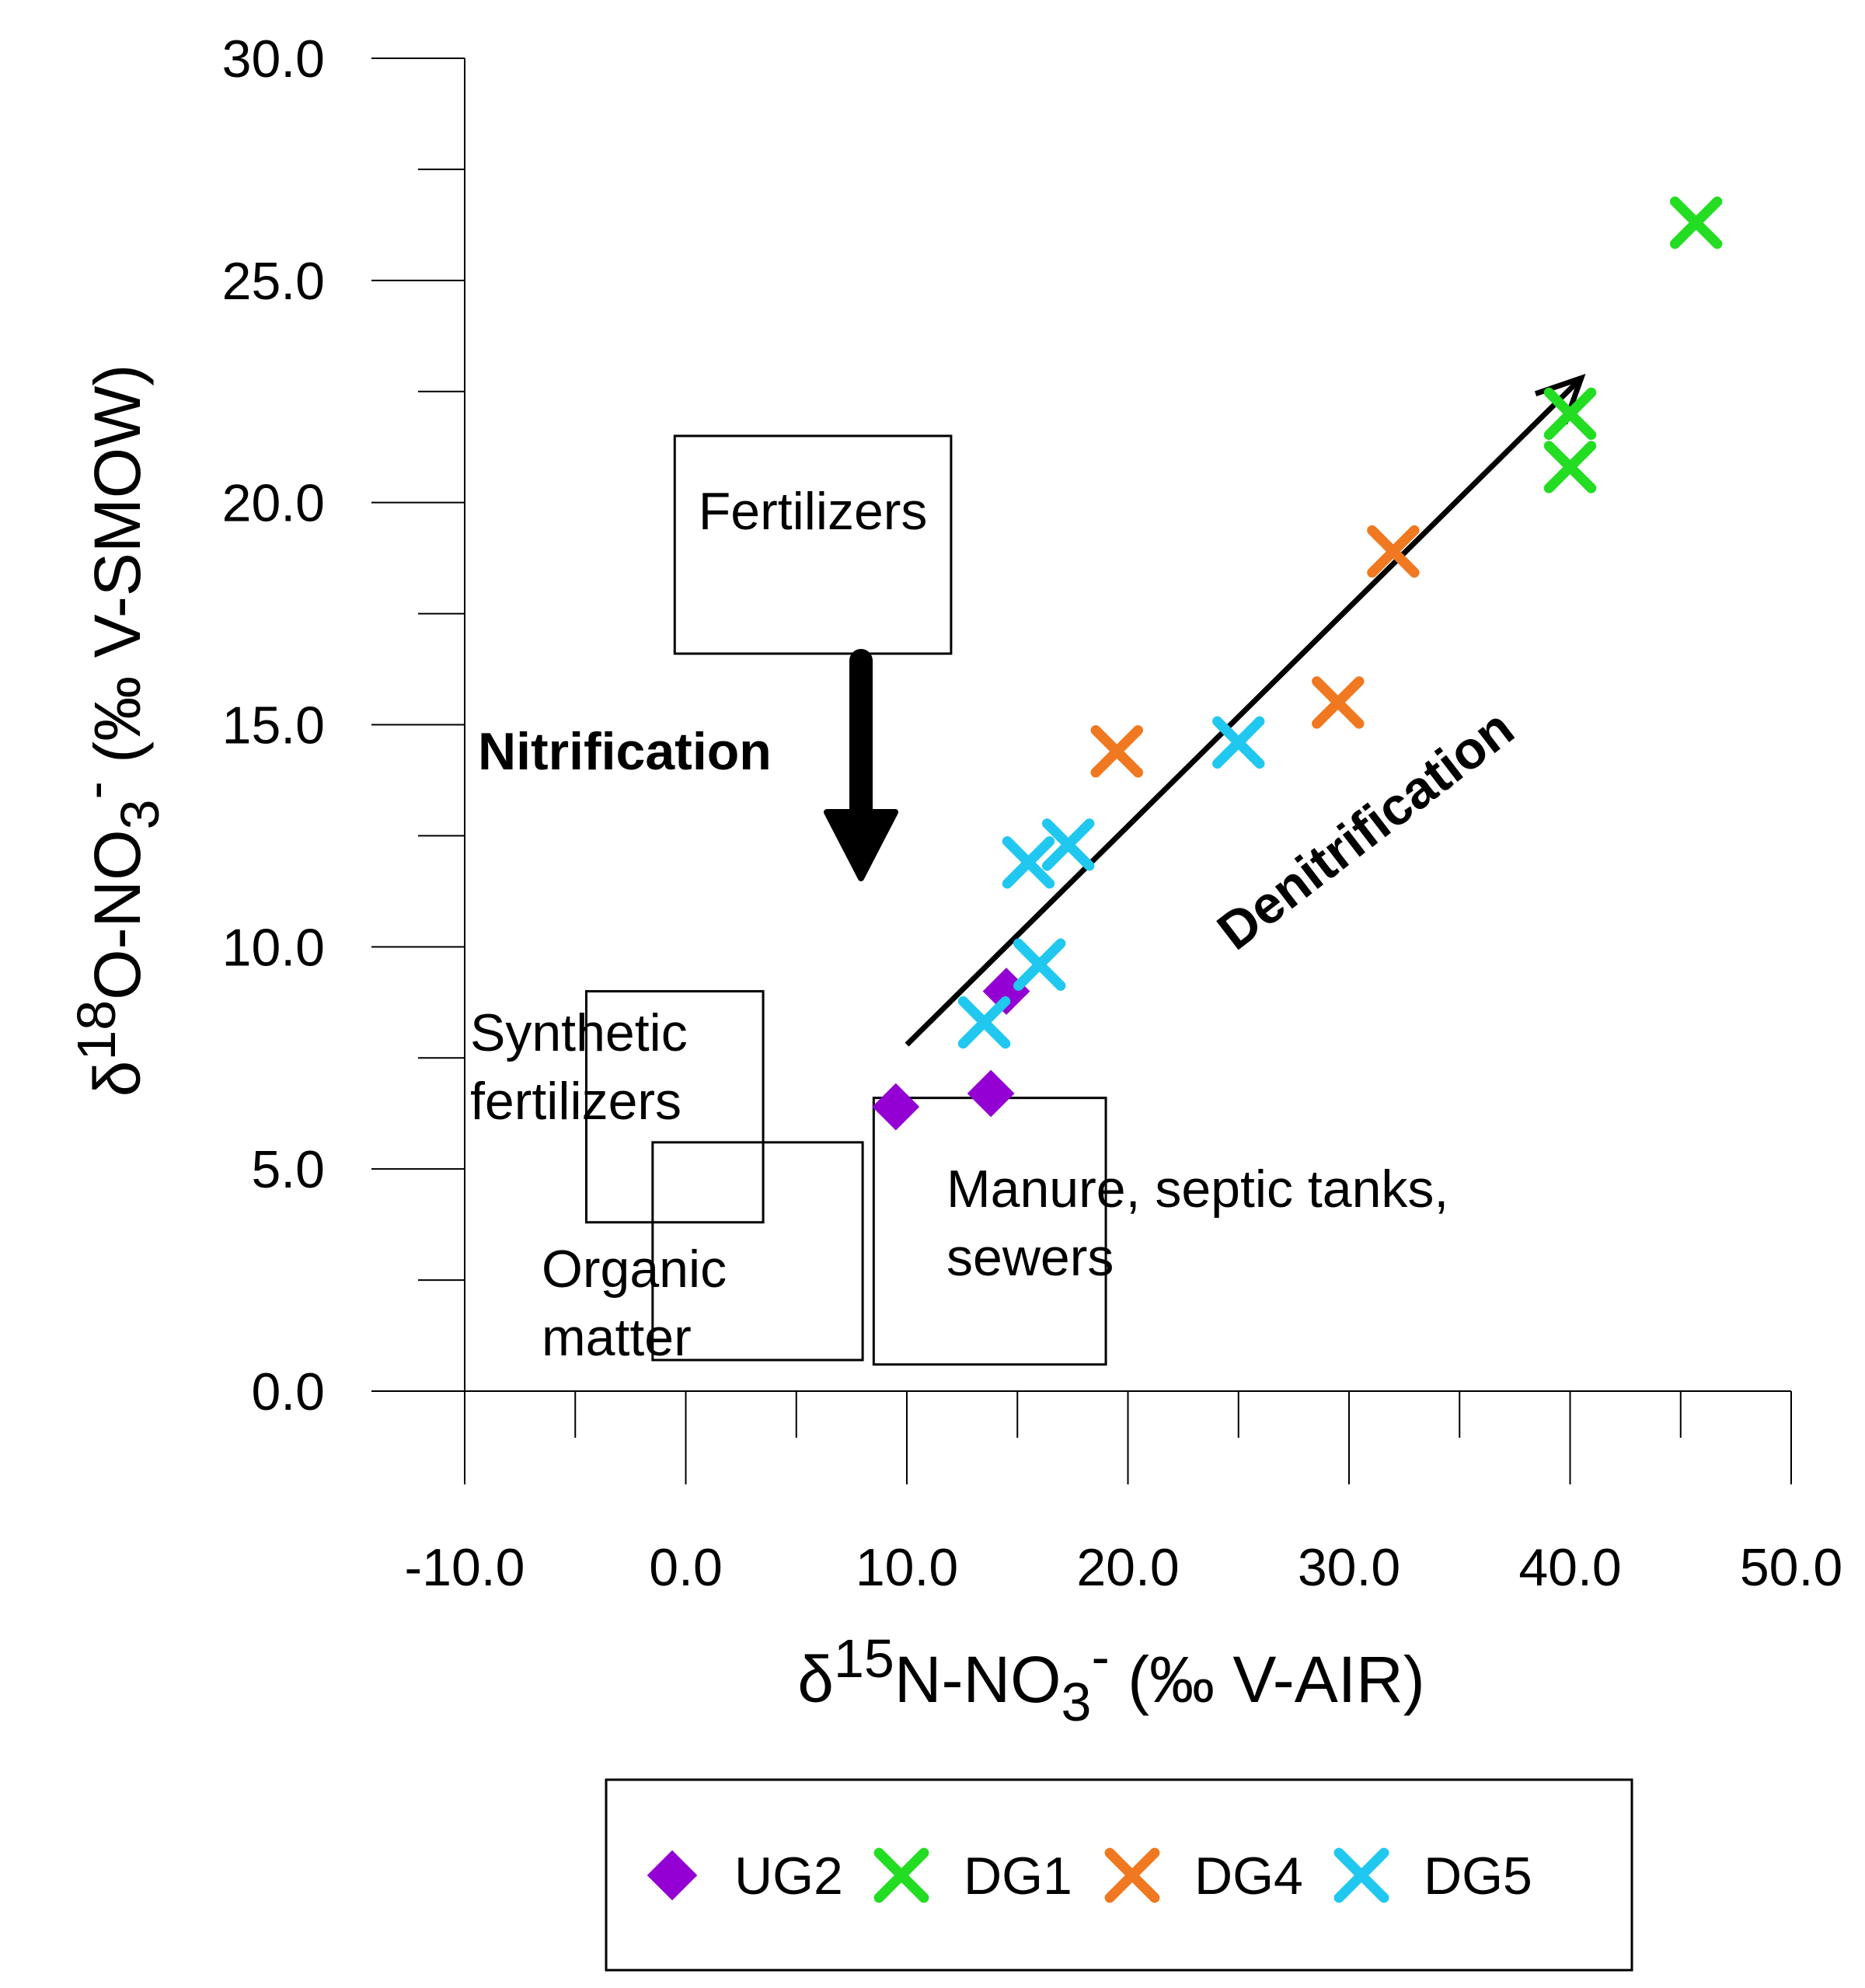  I want to click on y-tick-label: 10.0, so click(273, 947).